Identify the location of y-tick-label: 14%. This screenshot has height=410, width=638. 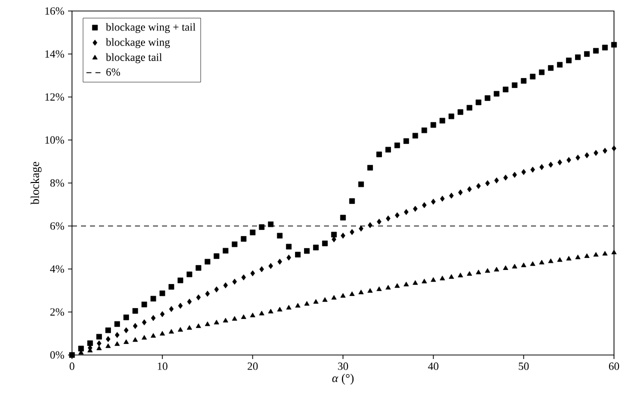
(54, 54).